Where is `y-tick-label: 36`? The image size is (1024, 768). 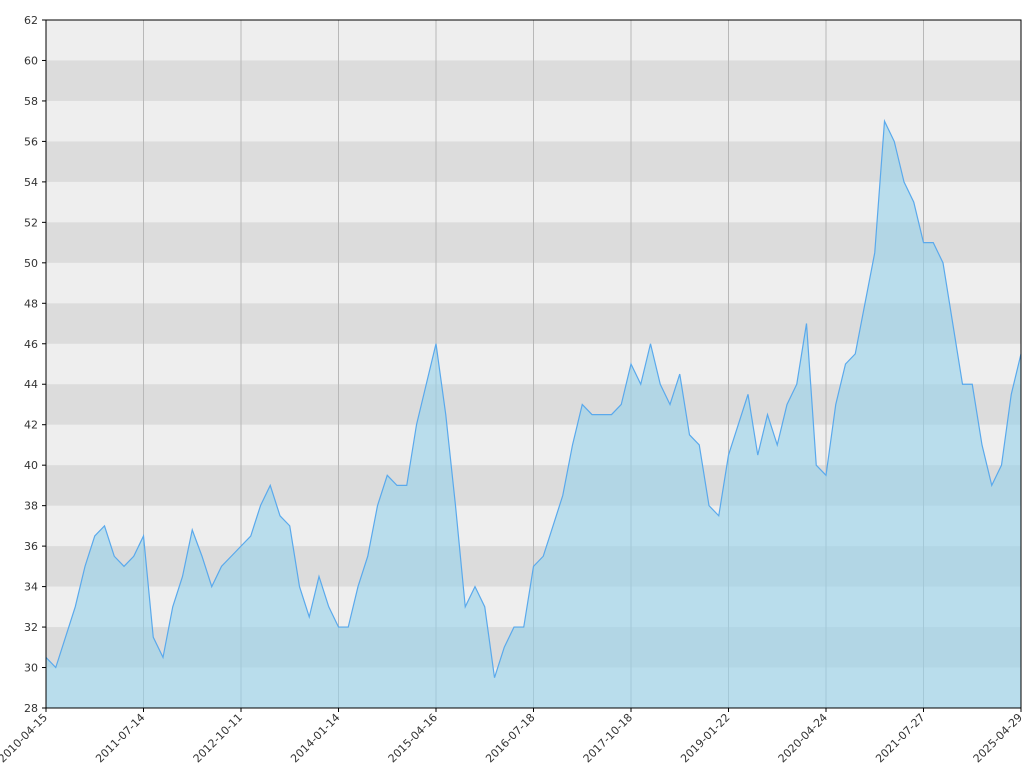 y-tick-label: 36 is located at coordinates (31, 546).